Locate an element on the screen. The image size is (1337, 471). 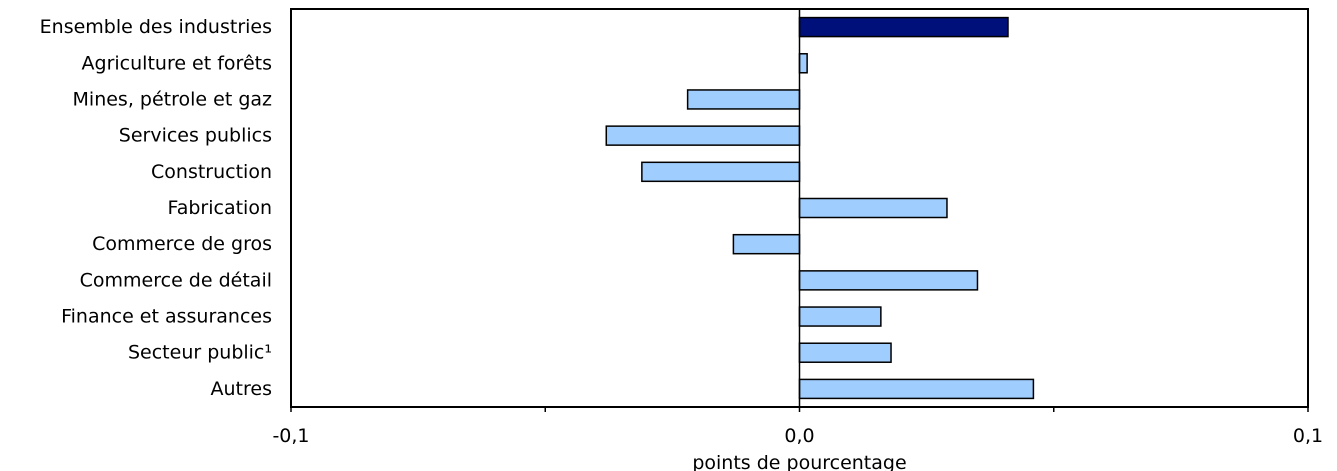
x-tick-label: 0,0 is located at coordinates (799, 436).